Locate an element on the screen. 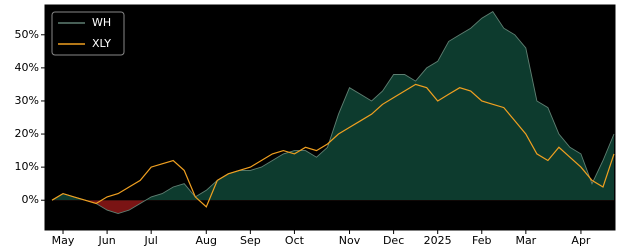 This screenshot has height=250, width=625. y-tick-label: 20% is located at coordinates (27, 133).